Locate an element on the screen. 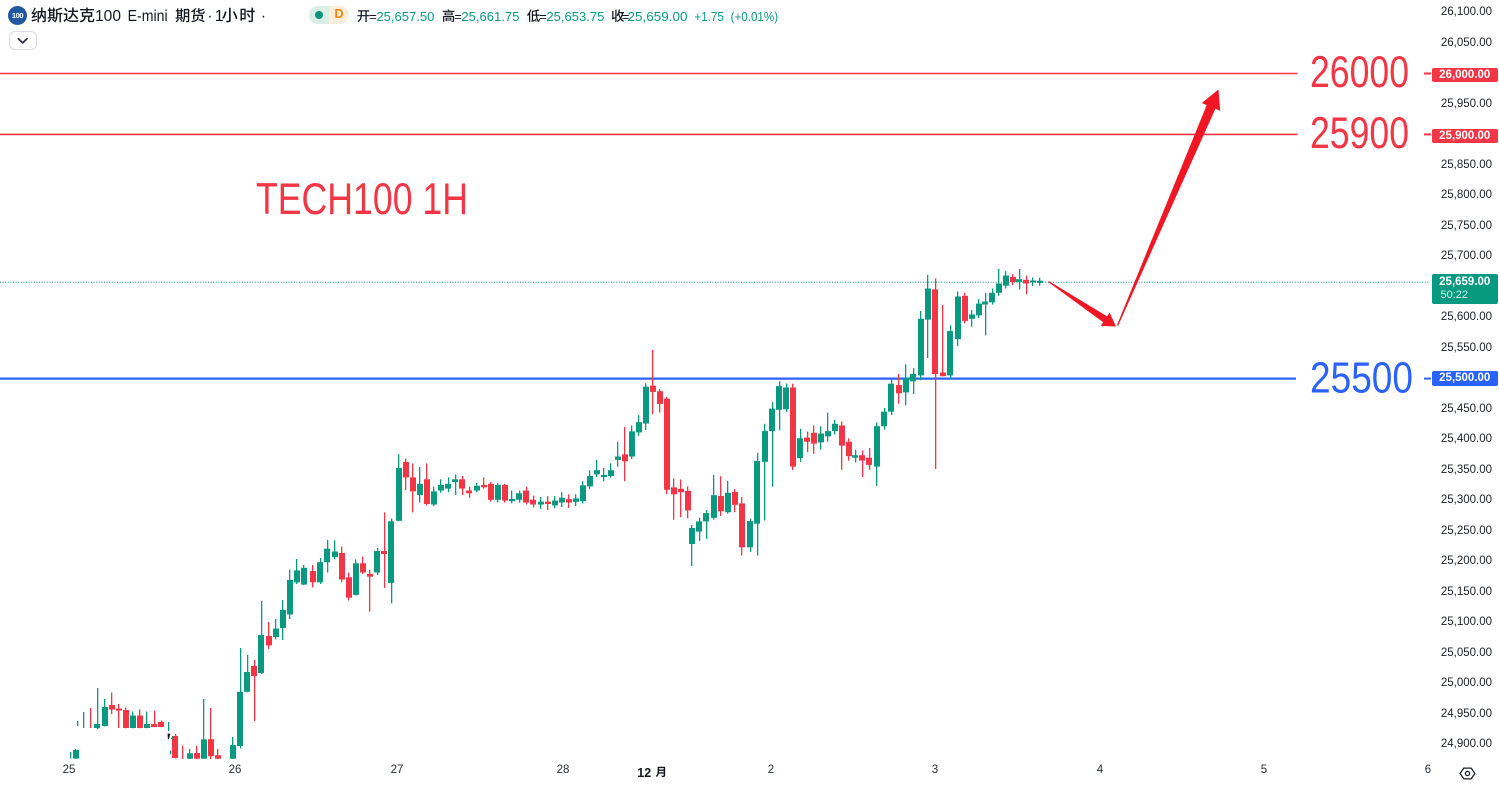 Image resolution: width=1499 pixels, height=786 pixels. svg-text: 25,657.50 is located at coordinates (405, 16).